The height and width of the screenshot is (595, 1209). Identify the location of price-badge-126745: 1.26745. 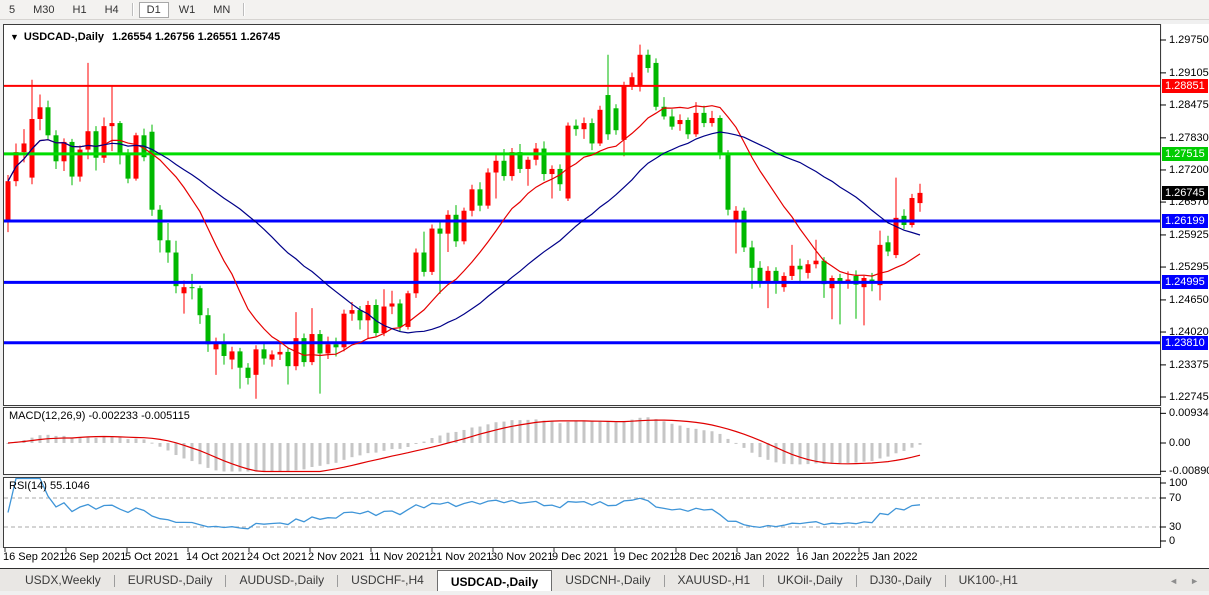
(1185, 193).